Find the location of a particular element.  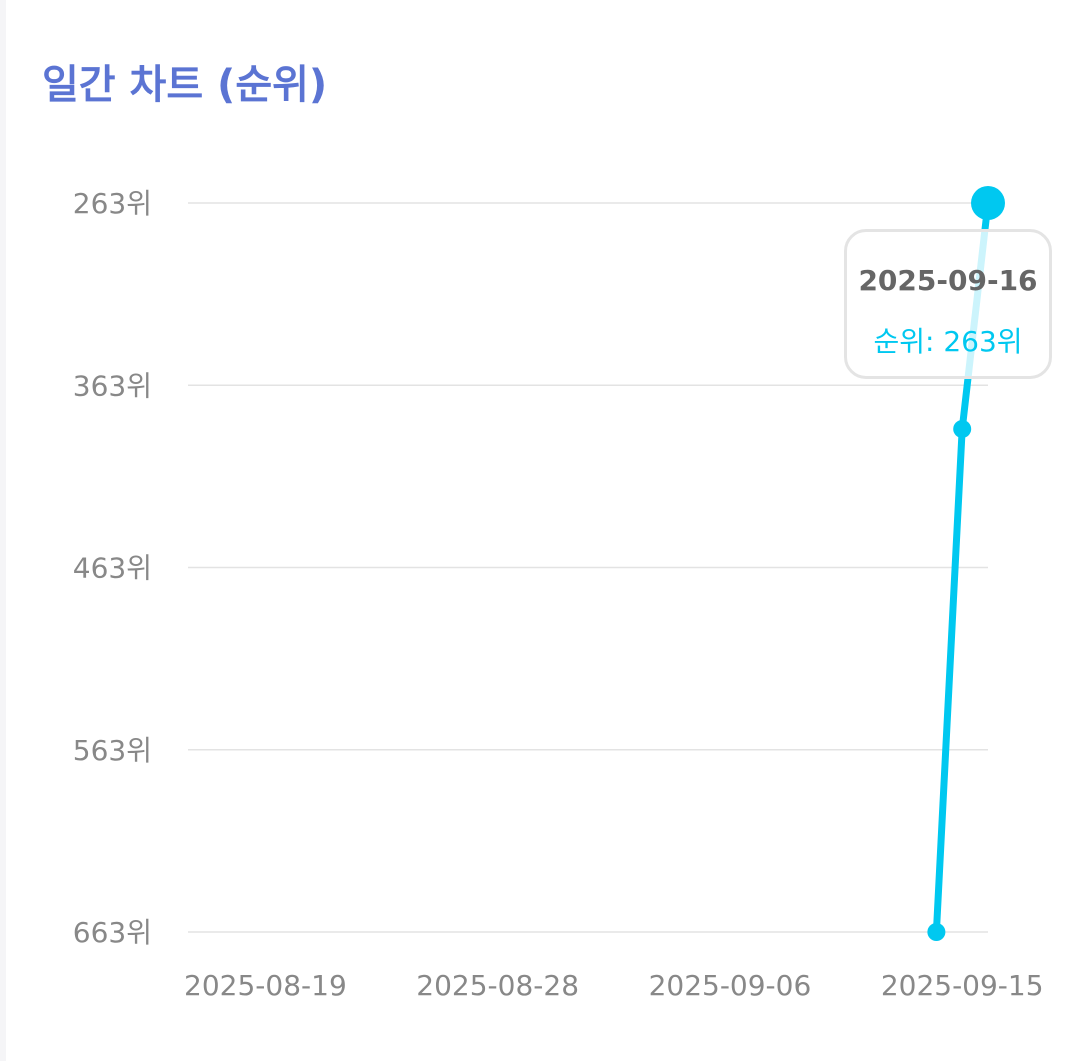

tooltip-value-text: 263위 is located at coordinates (983, 341).